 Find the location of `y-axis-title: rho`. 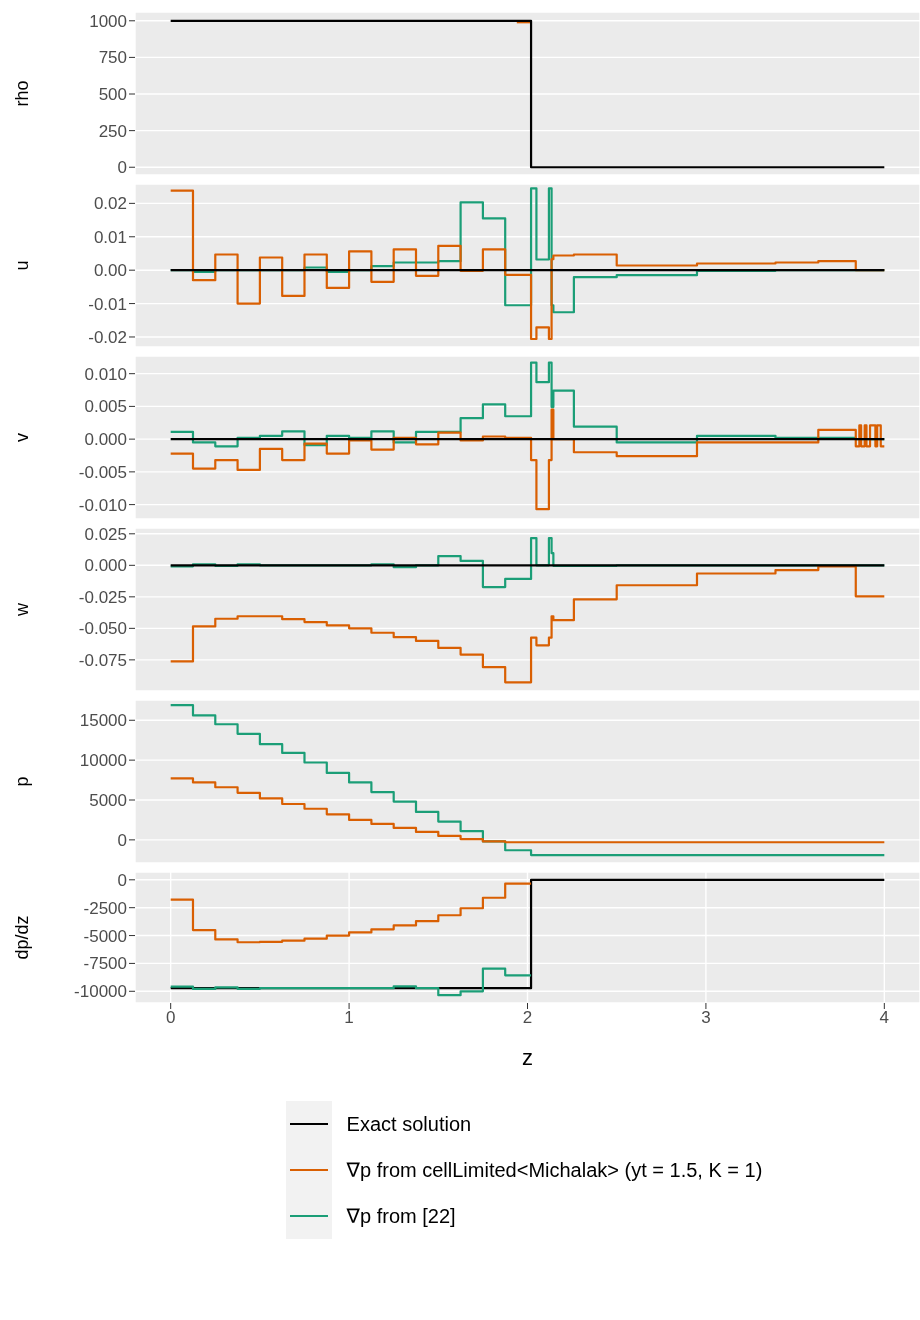

y-axis-title: rho is located at coordinates (22, 93).